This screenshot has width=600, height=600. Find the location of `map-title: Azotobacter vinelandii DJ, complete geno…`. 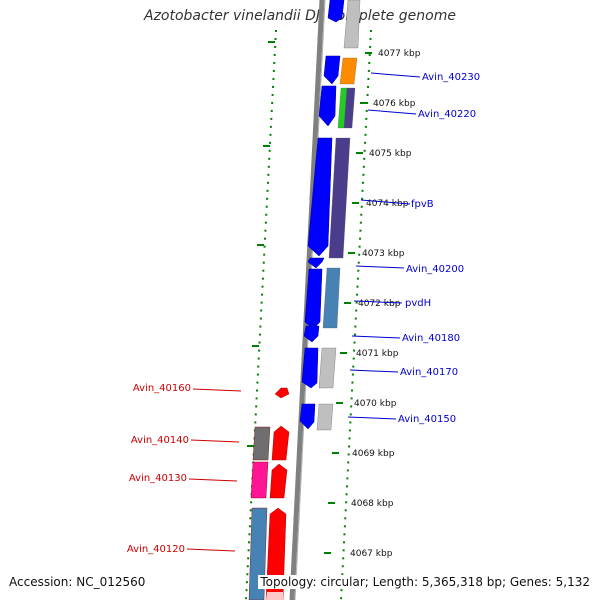

map-title: Azotobacter vinelandii DJ, complete geno… is located at coordinates (300, 16).